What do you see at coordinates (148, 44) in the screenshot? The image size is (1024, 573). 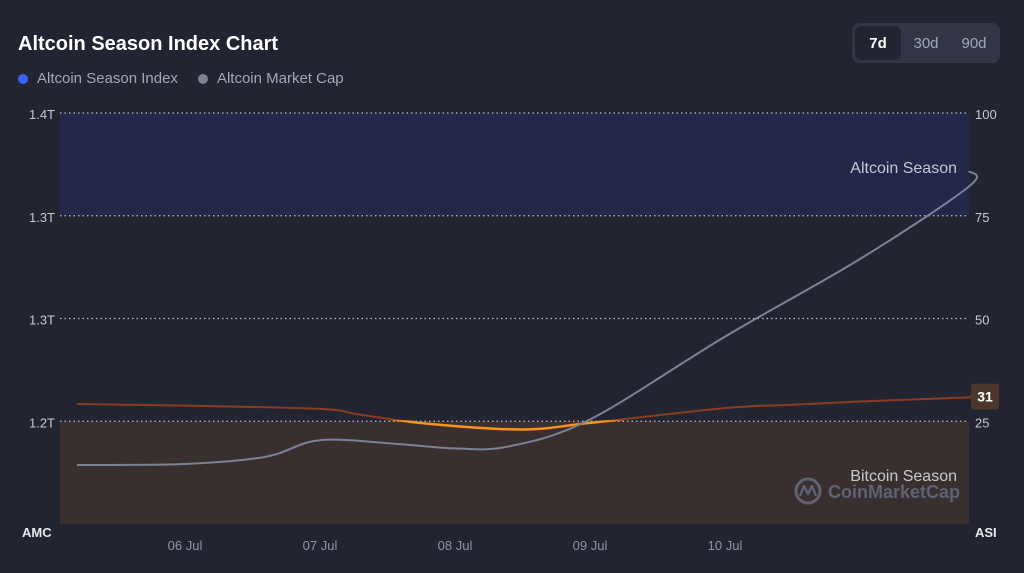 I see `chart-title: Altcoin Season Index Chart` at bounding box center [148, 44].